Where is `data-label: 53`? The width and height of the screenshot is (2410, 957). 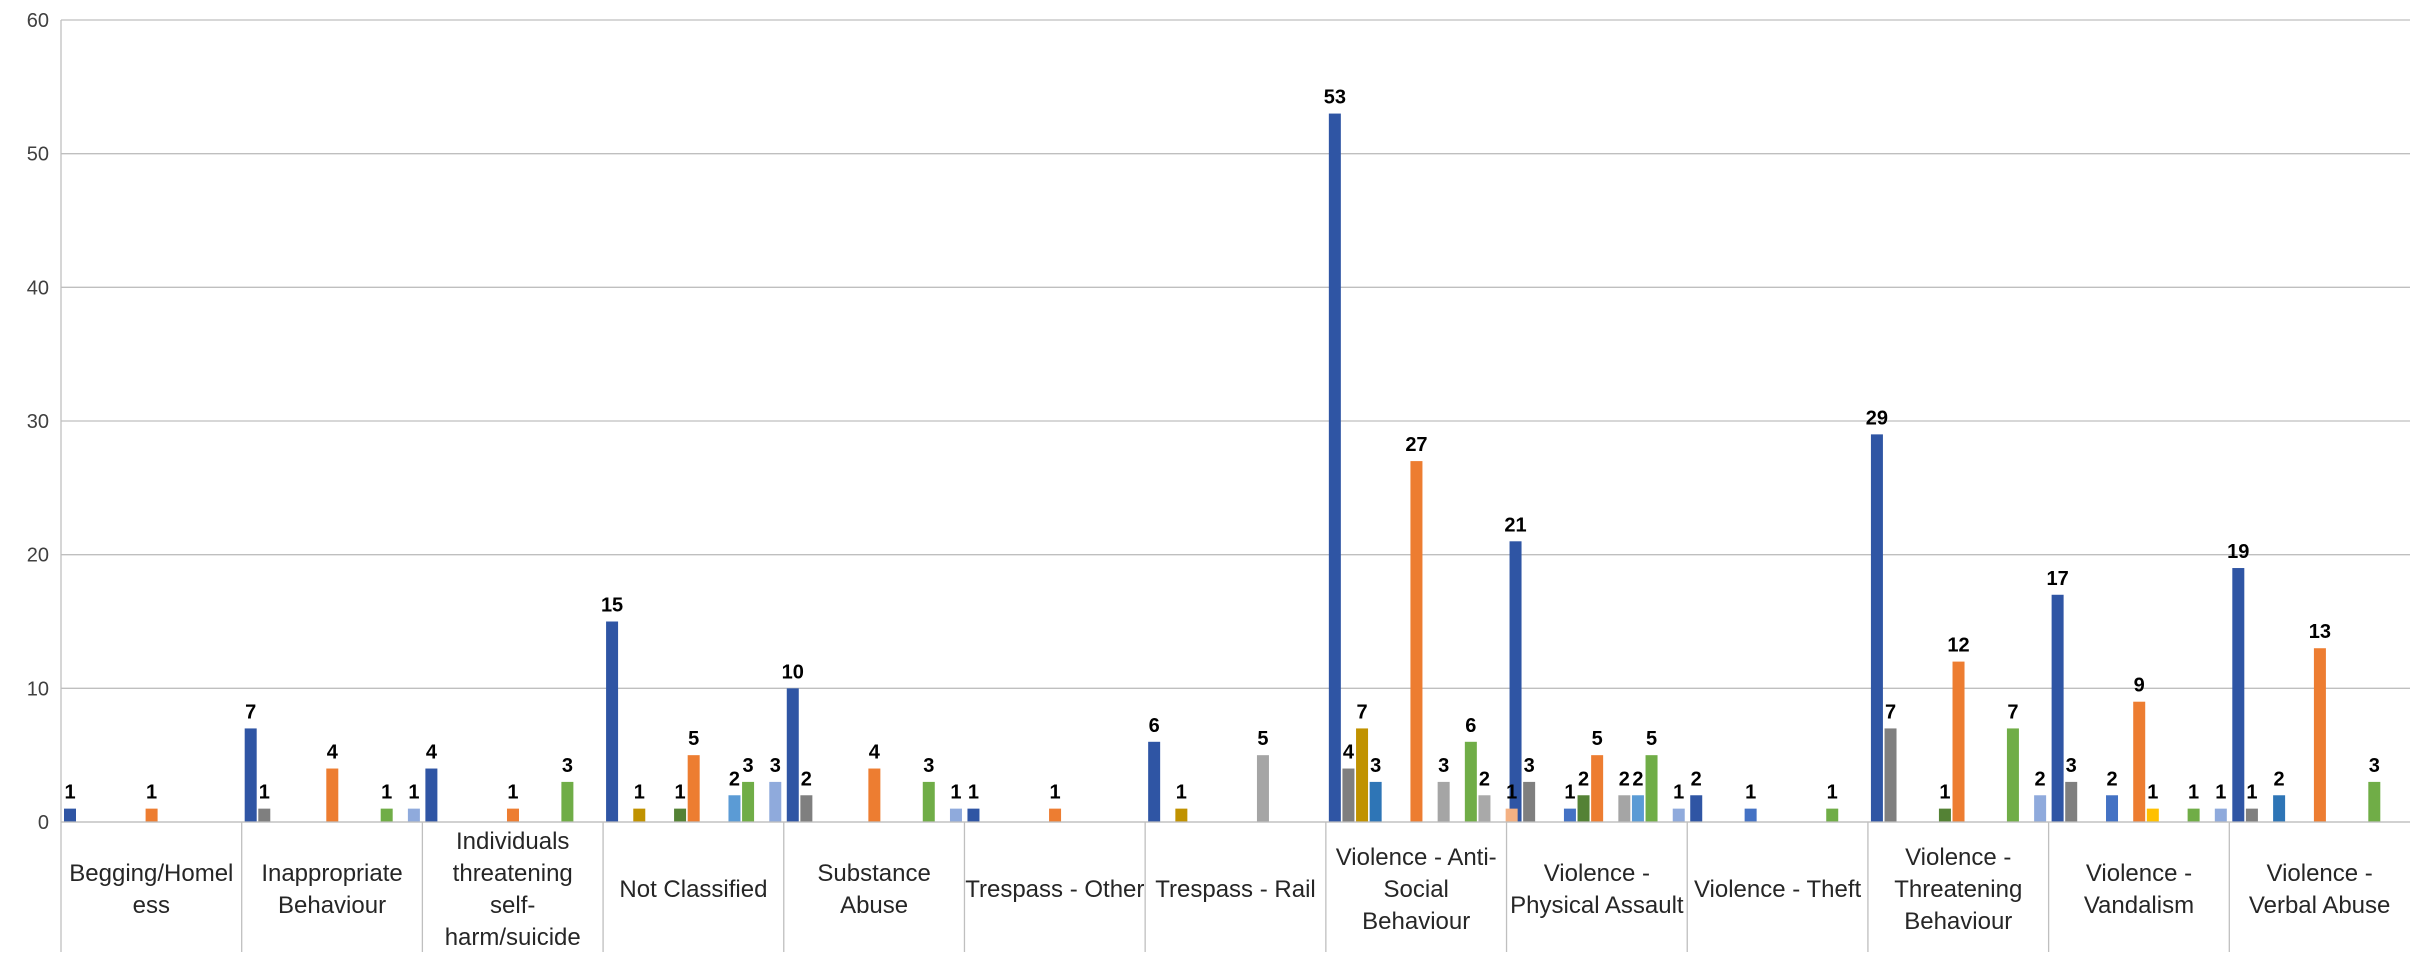
data-label: 53 is located at coordinates (1335, 98).